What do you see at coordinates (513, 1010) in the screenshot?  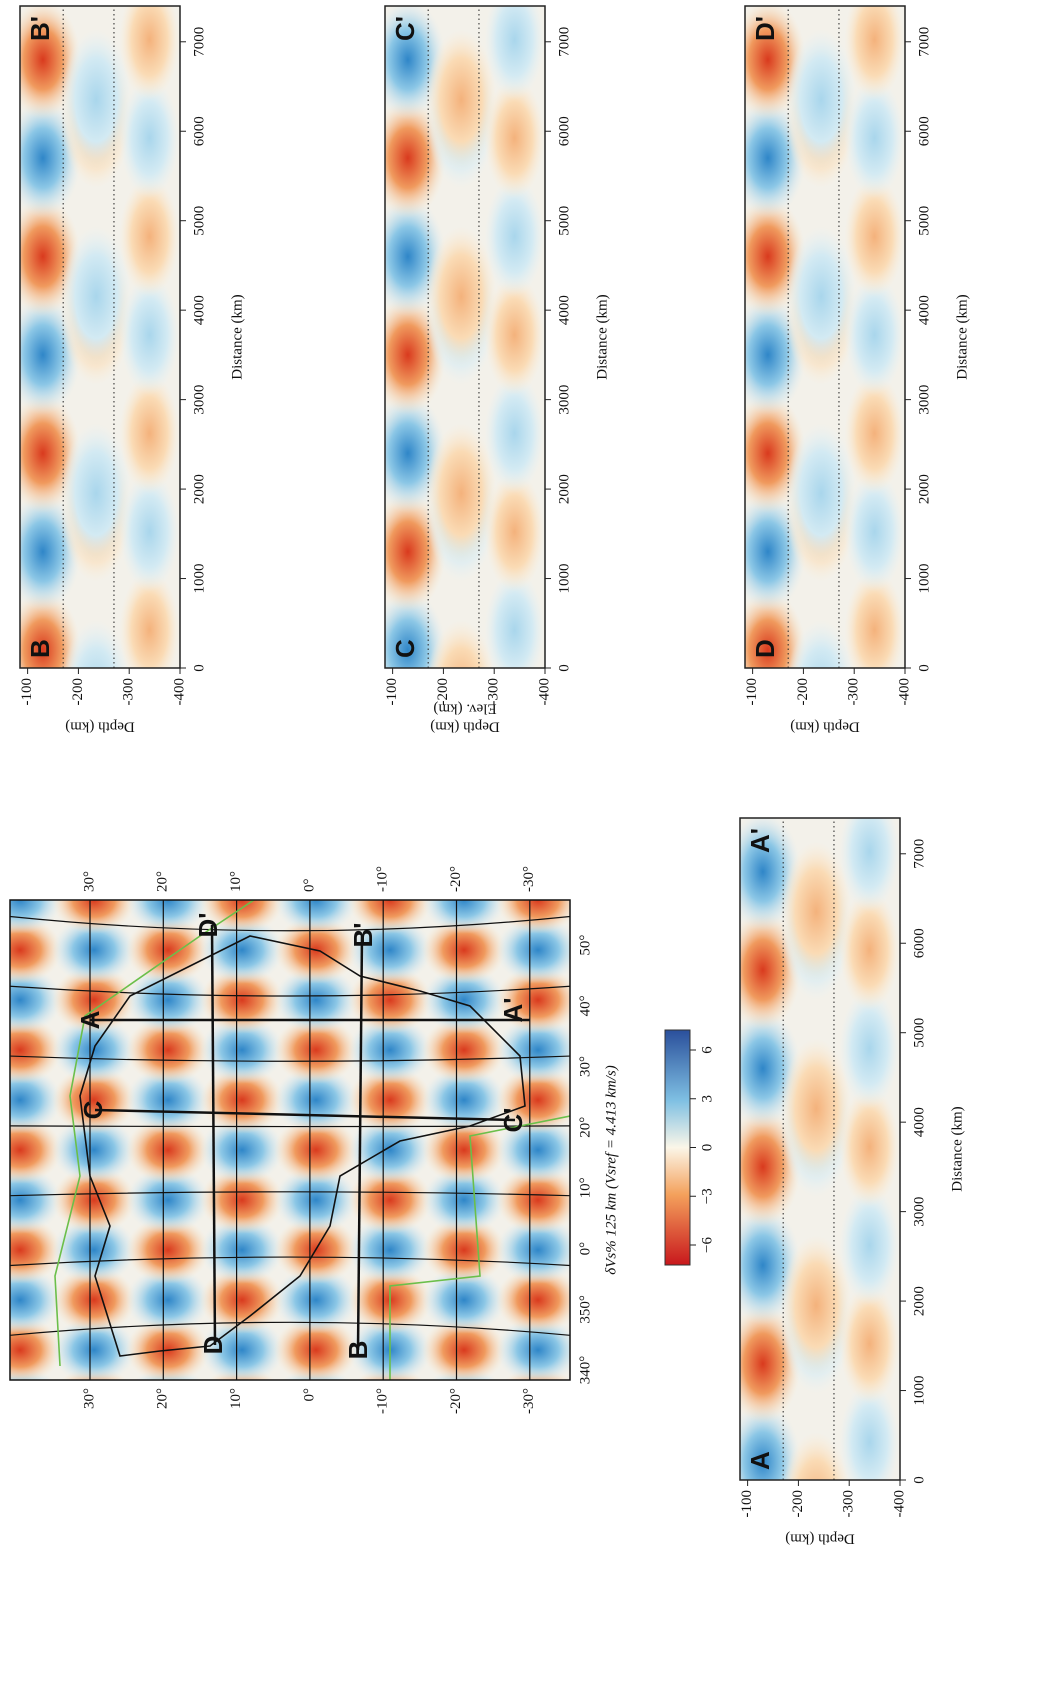 I see `profile-label: A'` at bounding box center [513, 1010].